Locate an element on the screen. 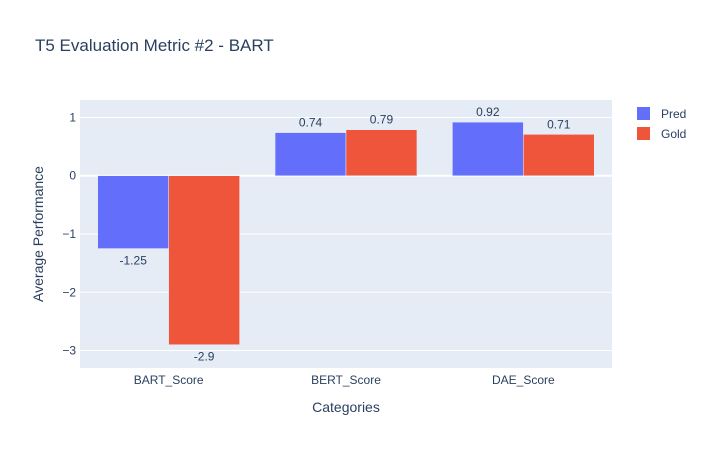 This screenshot has width=704, height=450. data-label: -2.9 is located at coordinates (204, 357).